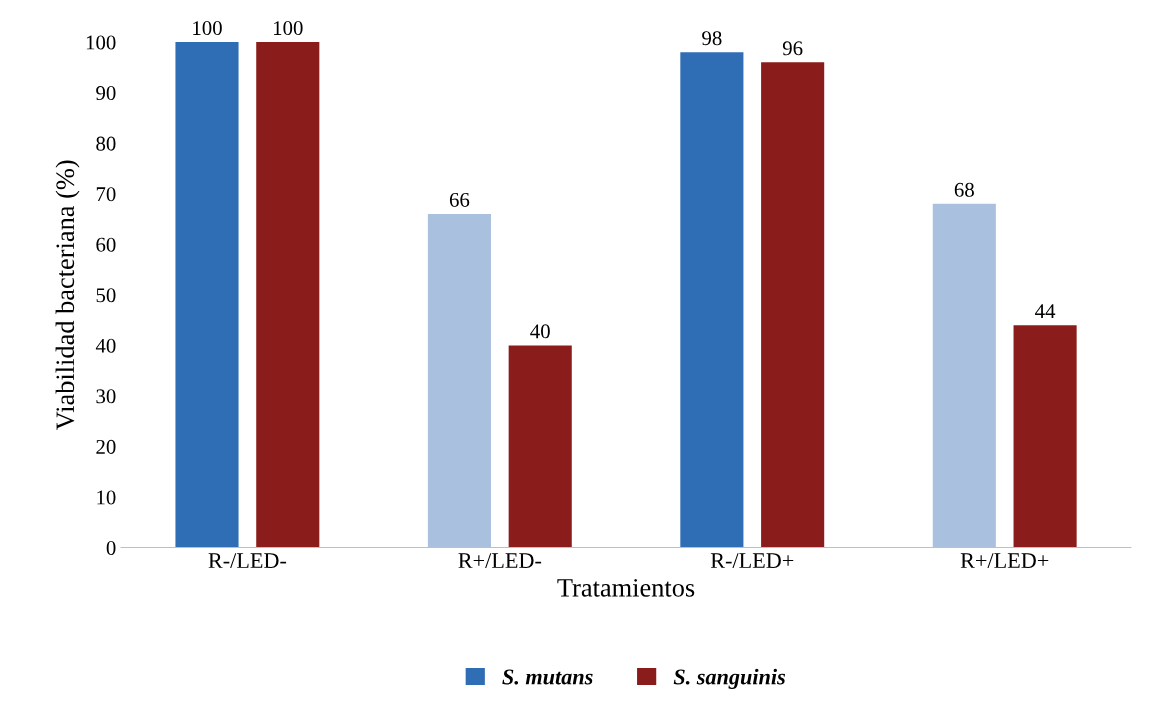 Image resolution: width=1154 pixels, height=702 pixels. What do you see at coordinates (1045, 311) in the screenshot?
I see `data-label: 44` at bounding box center [1045, 311].